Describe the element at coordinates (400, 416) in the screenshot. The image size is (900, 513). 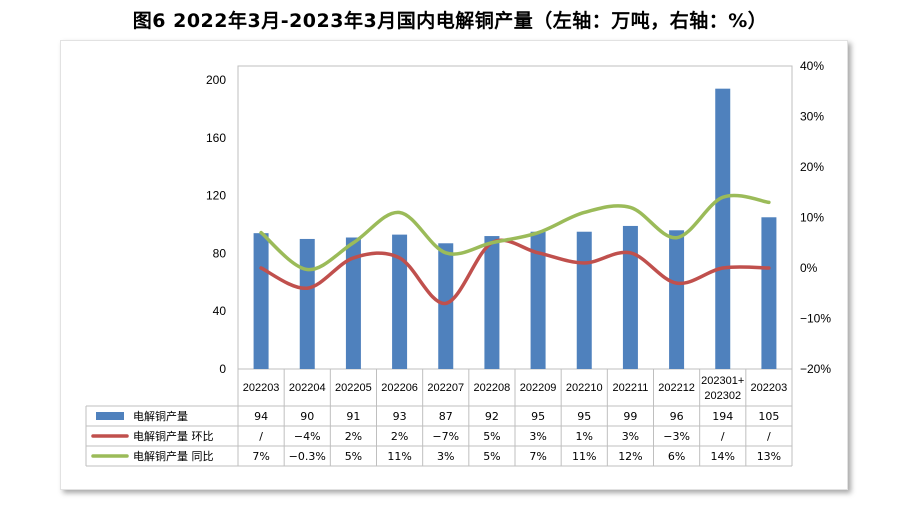
I see `table-cell-value: 93` at that location.